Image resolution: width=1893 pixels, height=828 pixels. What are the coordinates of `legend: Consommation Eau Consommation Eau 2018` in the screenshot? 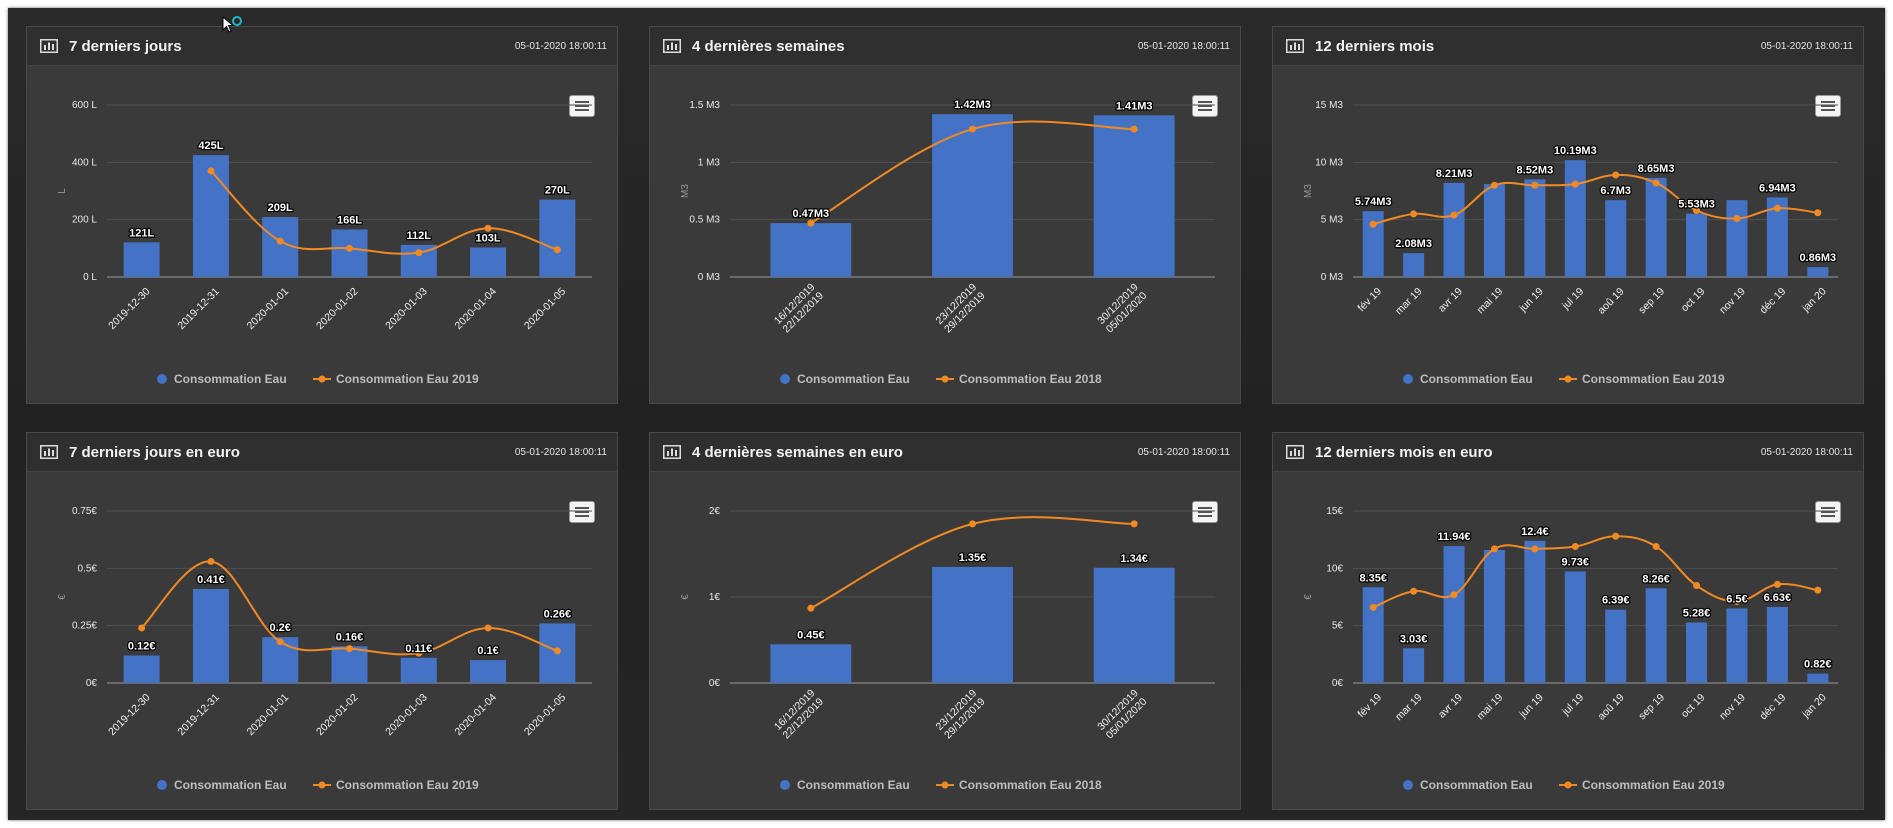 It's located at (941, 379).